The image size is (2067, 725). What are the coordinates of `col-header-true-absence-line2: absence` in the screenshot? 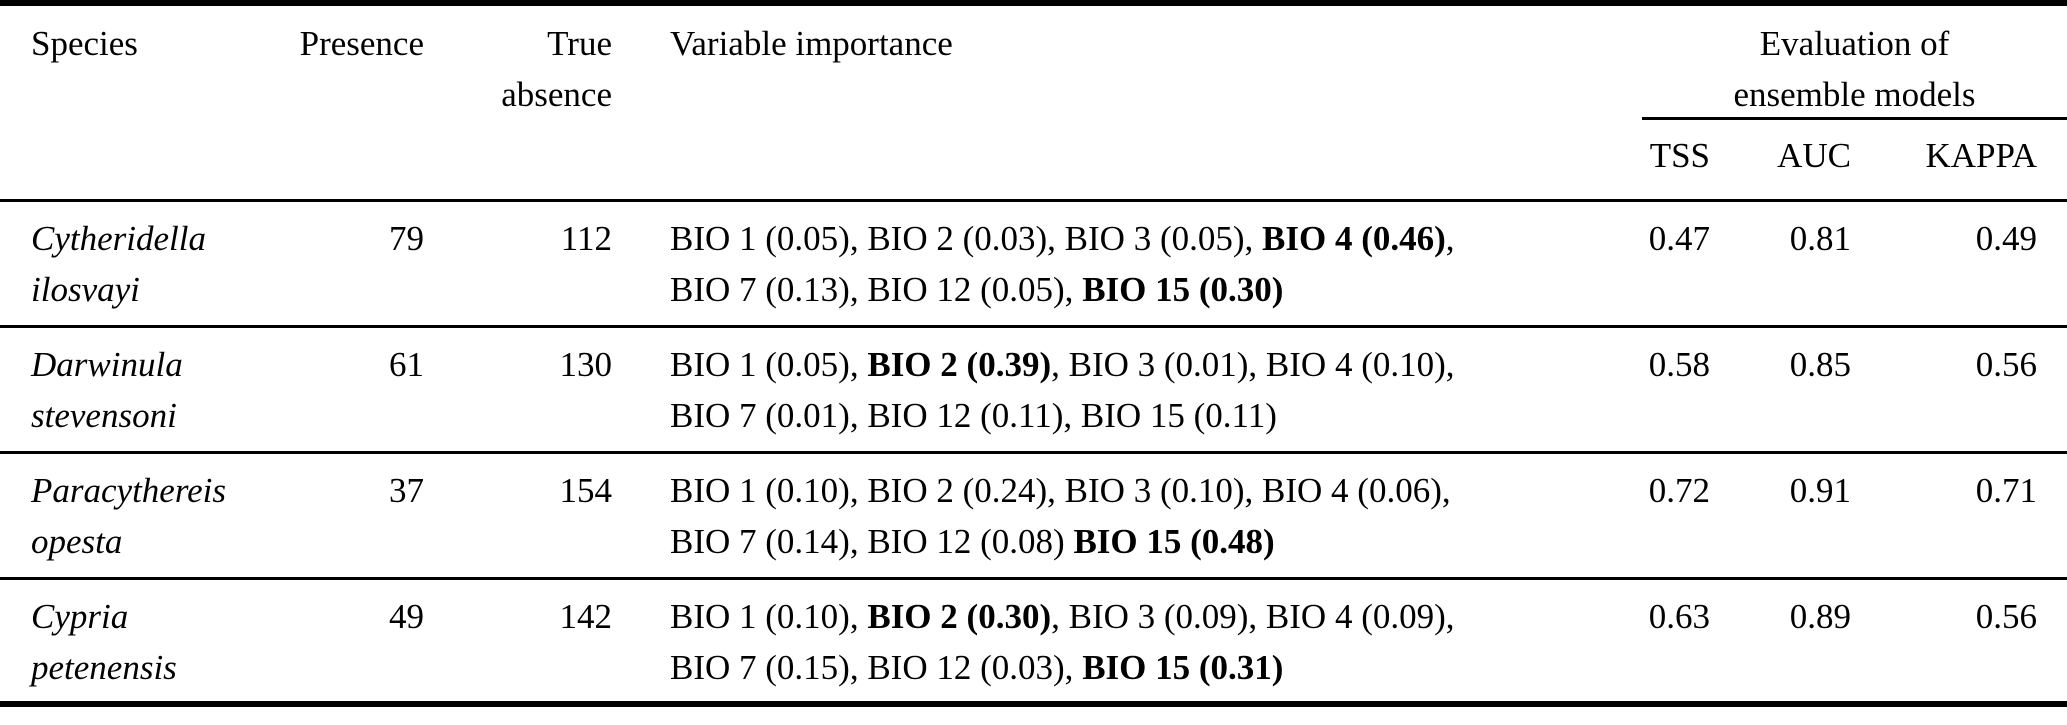 It's located at (556, 95).